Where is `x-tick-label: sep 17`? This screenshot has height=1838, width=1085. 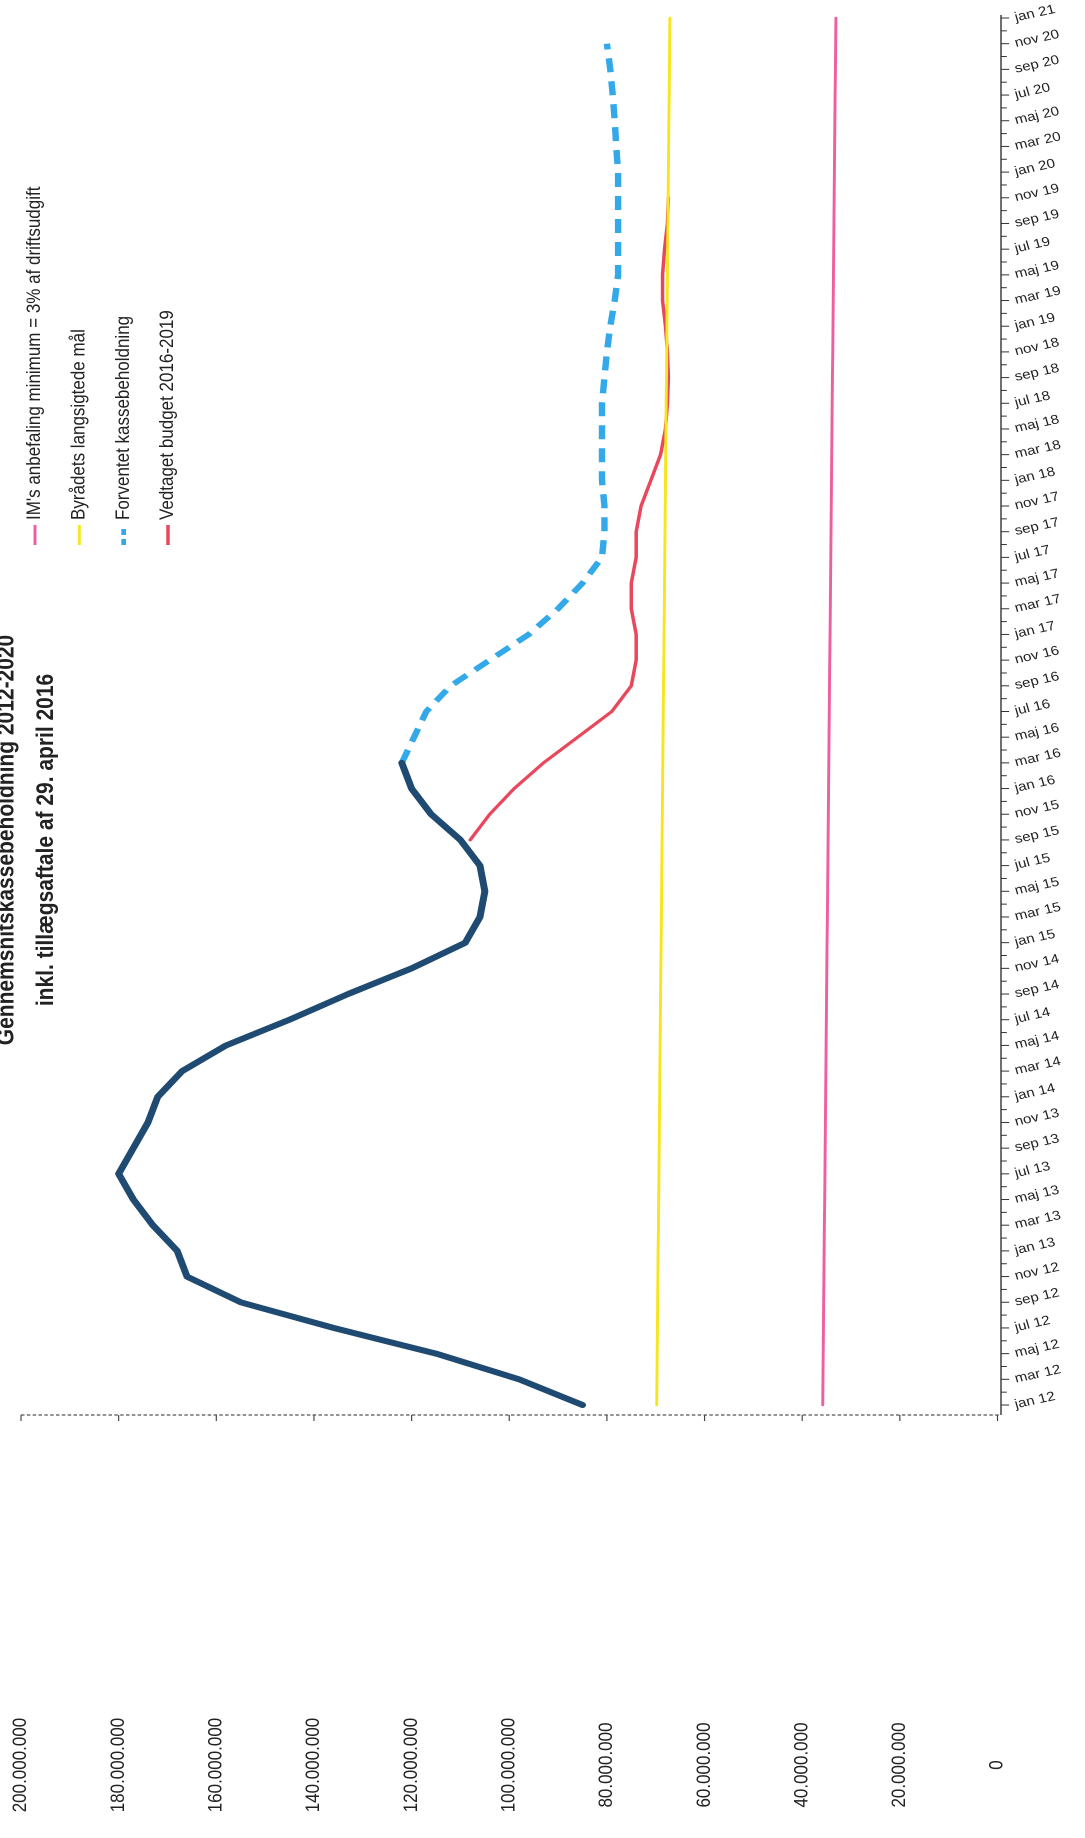
x-tick-label: sep 17 is located at coordinates (1037, 526).